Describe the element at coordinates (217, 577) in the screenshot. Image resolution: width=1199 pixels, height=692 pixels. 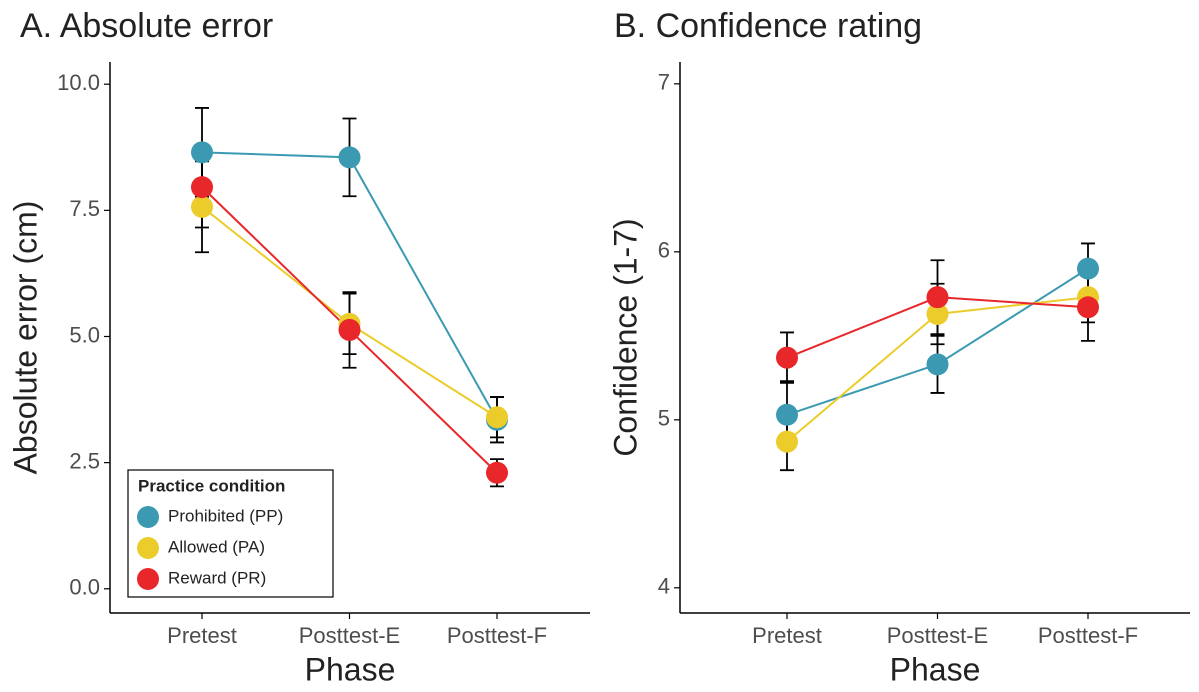
I see `legend-label: Reward (PR)` at that location.